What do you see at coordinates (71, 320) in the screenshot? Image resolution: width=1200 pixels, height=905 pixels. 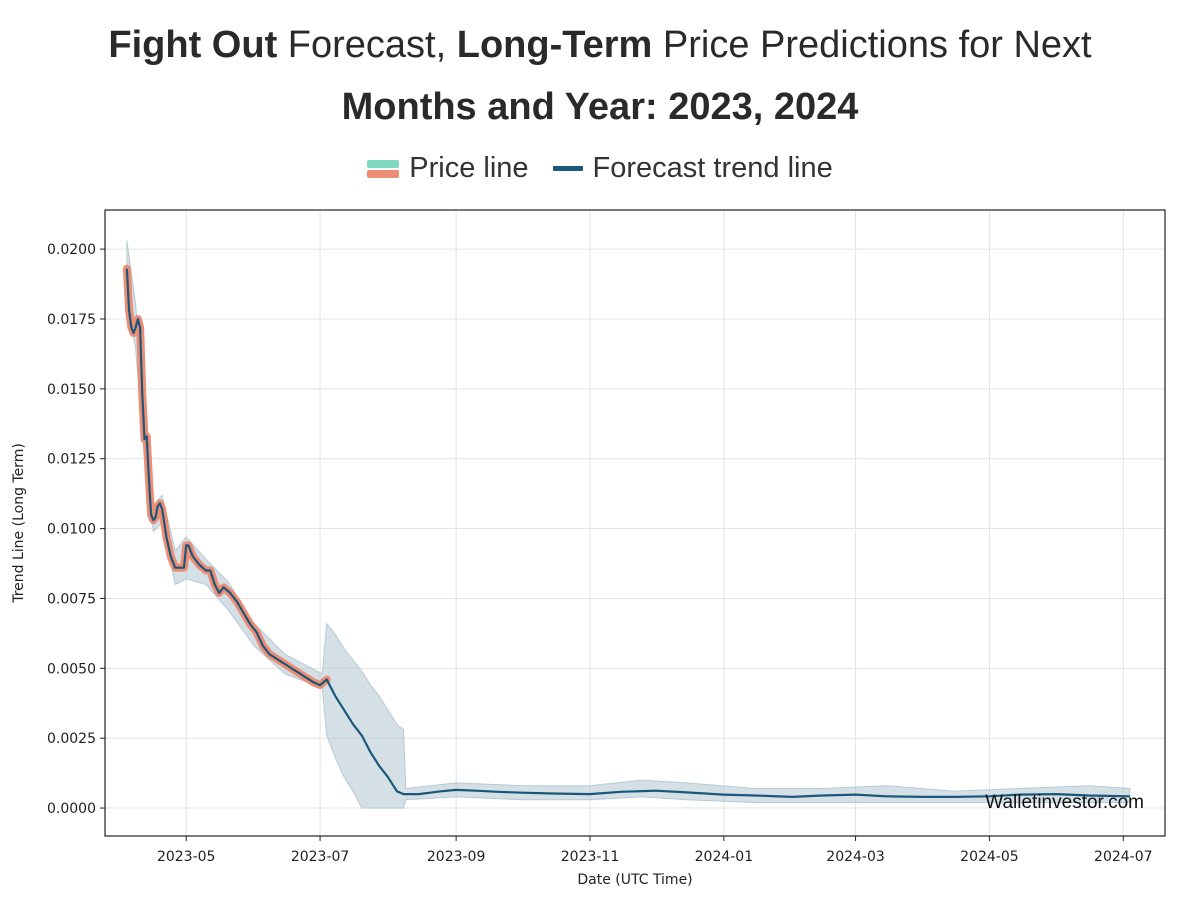 I see `y-tick-label: 0.0175` at bounding box center [71, 320].